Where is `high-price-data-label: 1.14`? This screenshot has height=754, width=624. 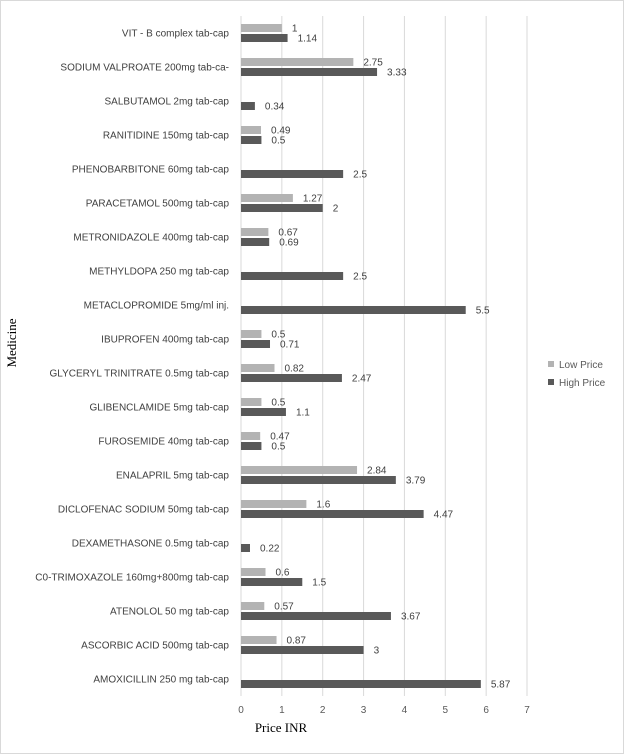
high-price-data-label: 1.14 is located at coordinates (308, 39).